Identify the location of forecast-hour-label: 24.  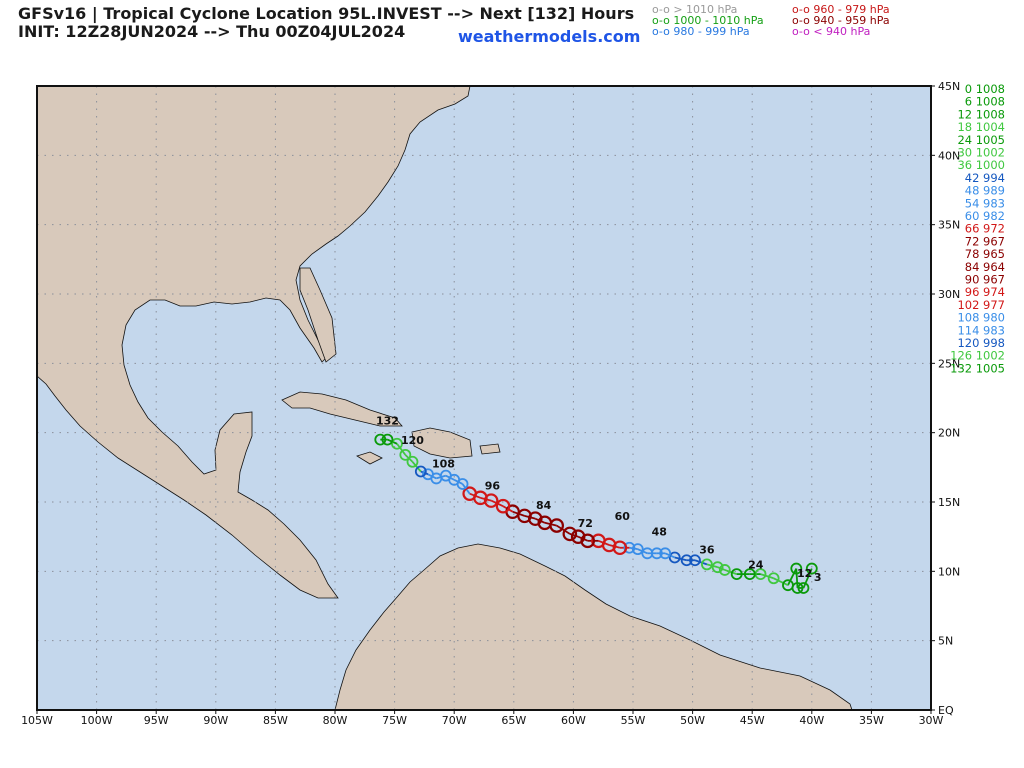
(756, 565).